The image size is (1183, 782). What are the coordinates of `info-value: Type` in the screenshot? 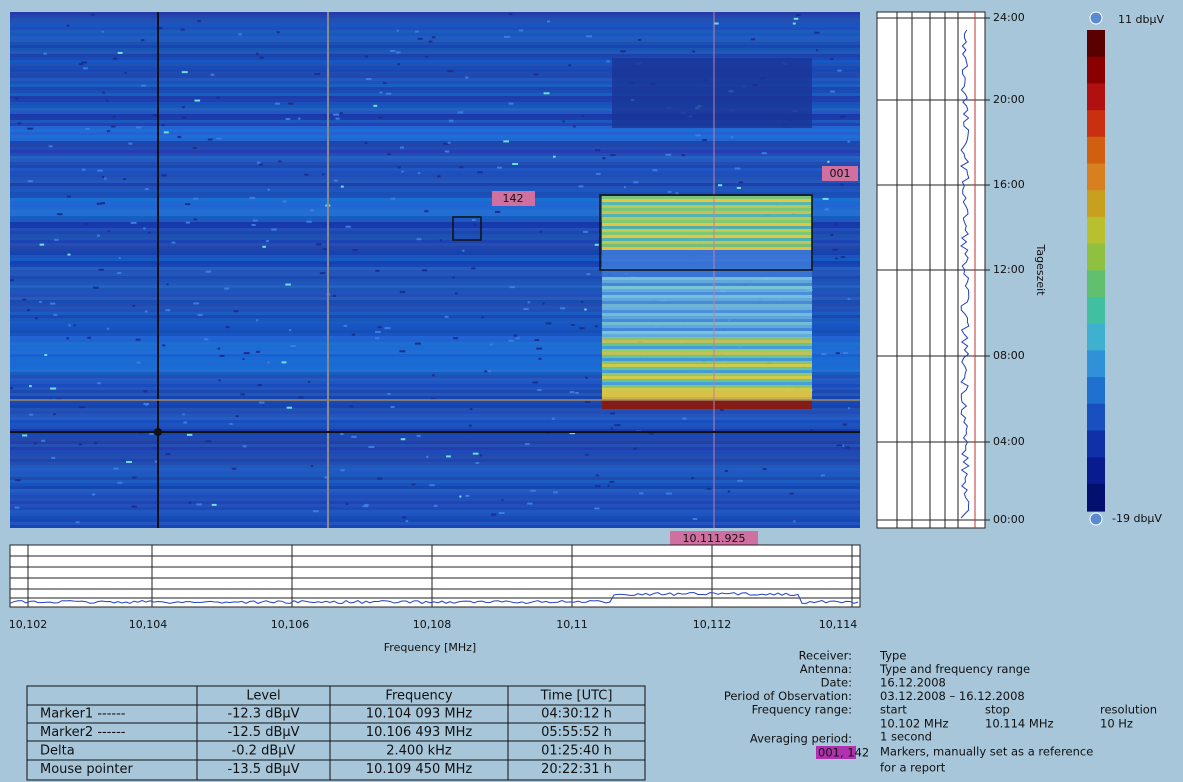 It's located at (892, 656).